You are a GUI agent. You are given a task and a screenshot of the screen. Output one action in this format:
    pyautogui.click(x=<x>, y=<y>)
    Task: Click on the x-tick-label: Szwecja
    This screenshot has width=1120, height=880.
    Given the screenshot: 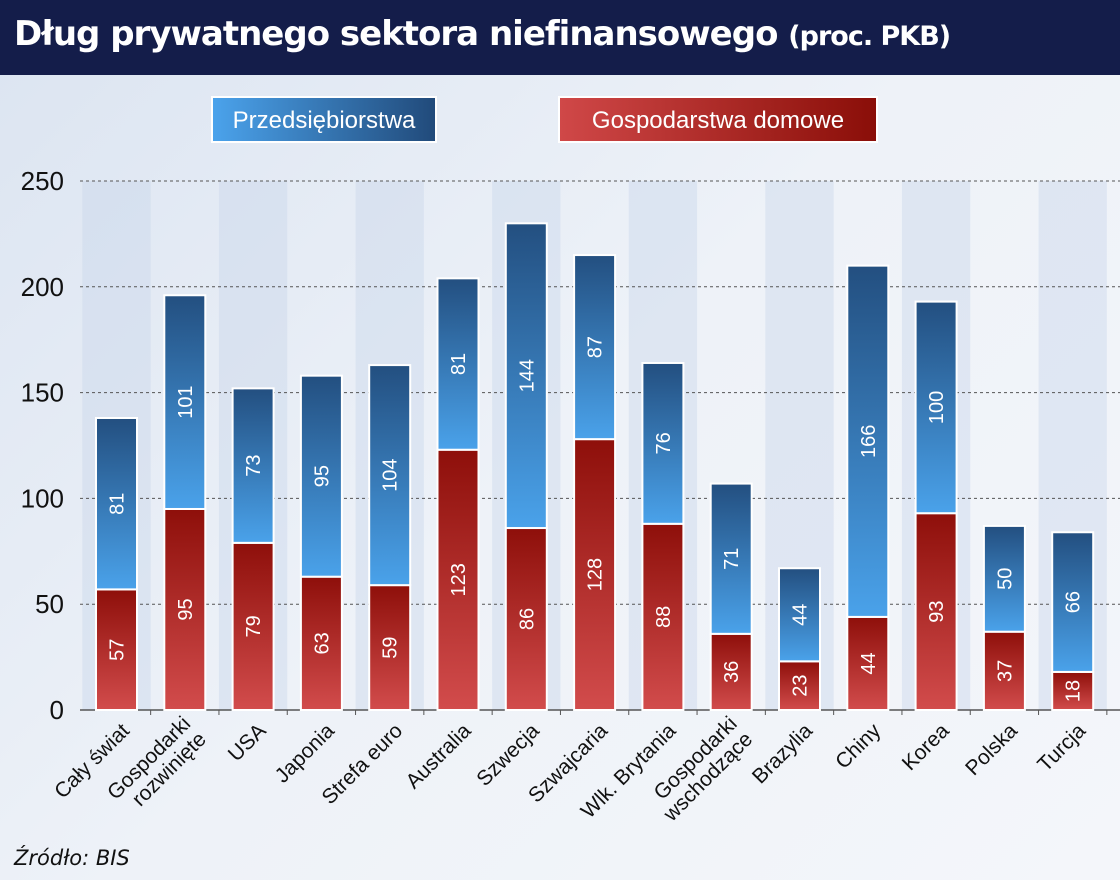 What is the action you would take?
    pyautogui.click(x=508, y=755)
    